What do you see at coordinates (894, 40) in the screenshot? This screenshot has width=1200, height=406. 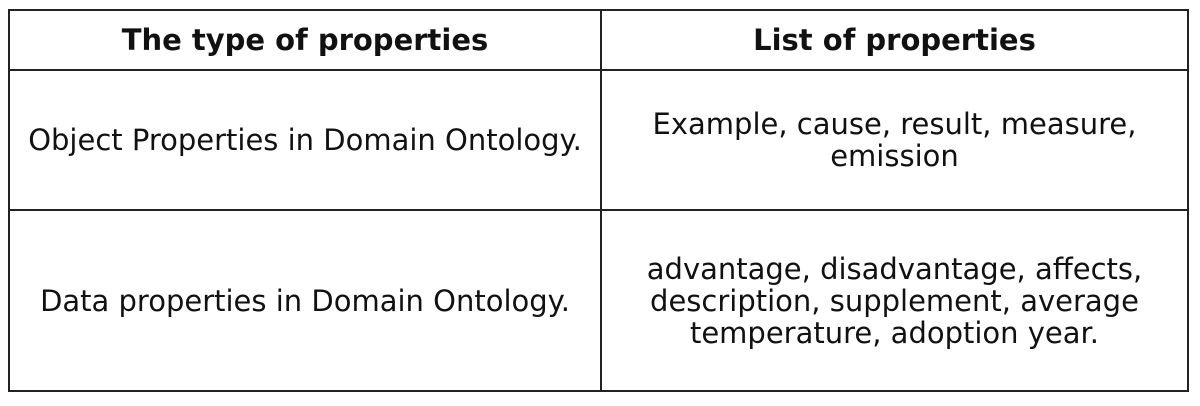 I see `header-list: List of properties` at bounding box center [894, 40].